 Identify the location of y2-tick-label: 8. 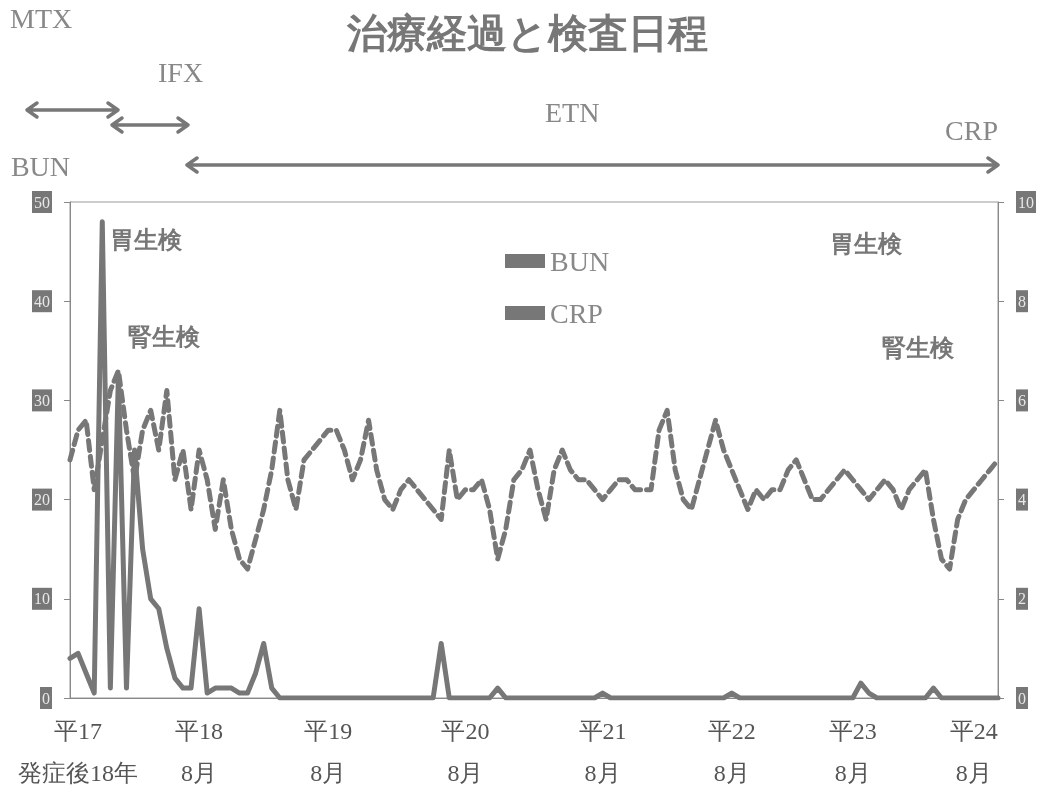
(1022, 301).